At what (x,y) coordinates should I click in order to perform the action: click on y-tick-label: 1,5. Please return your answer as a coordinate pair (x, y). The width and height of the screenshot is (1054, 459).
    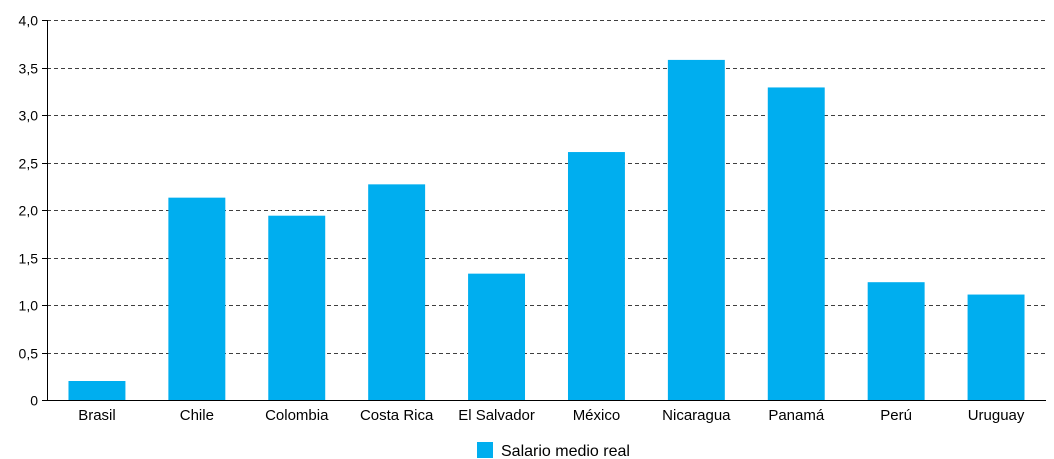
    Looking at the image, I should click on (29, 259).